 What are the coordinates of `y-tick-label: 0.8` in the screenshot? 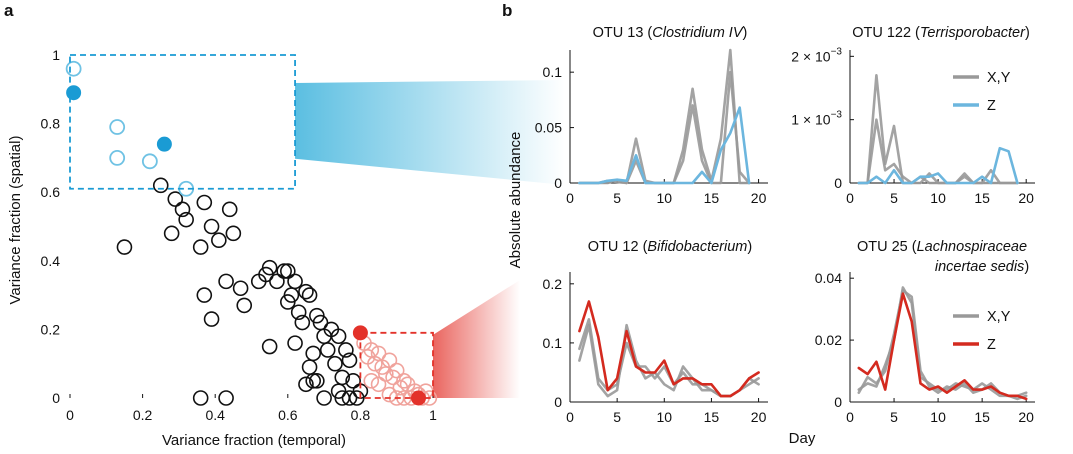 It's located at (51, 124).